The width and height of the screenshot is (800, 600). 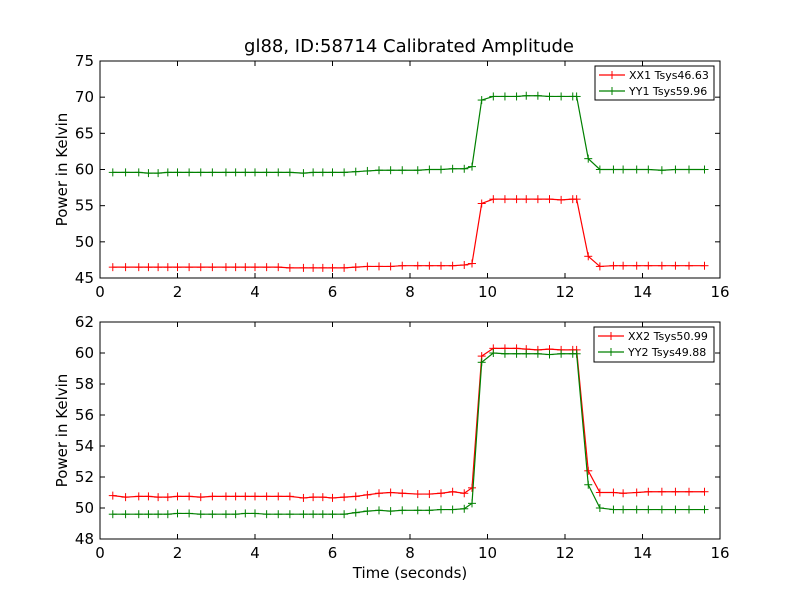 I want to click on y-tick-label: 56, so click(x=84, y=415).